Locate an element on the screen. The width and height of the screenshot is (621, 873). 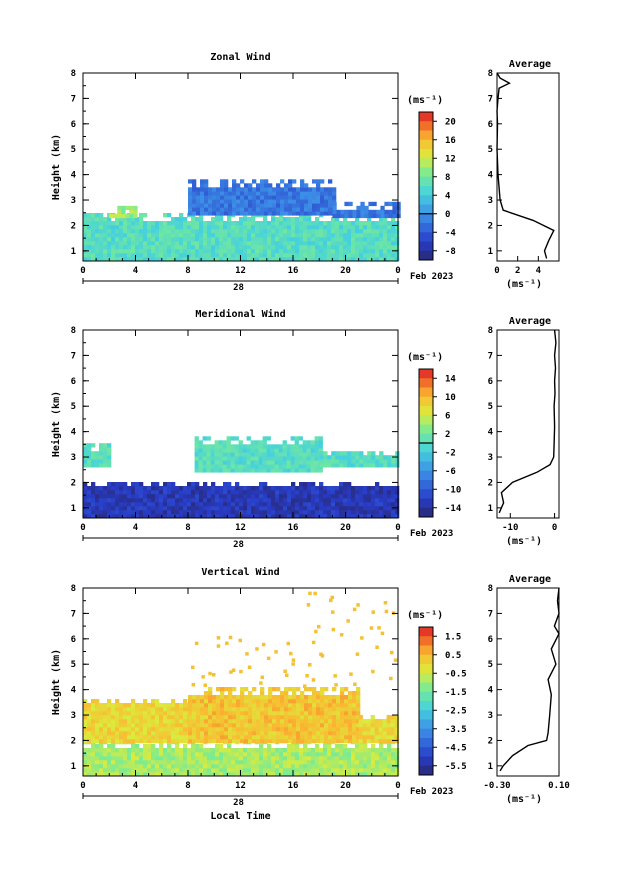
y-tick-label: 8 is located at coordinates (73, 74).